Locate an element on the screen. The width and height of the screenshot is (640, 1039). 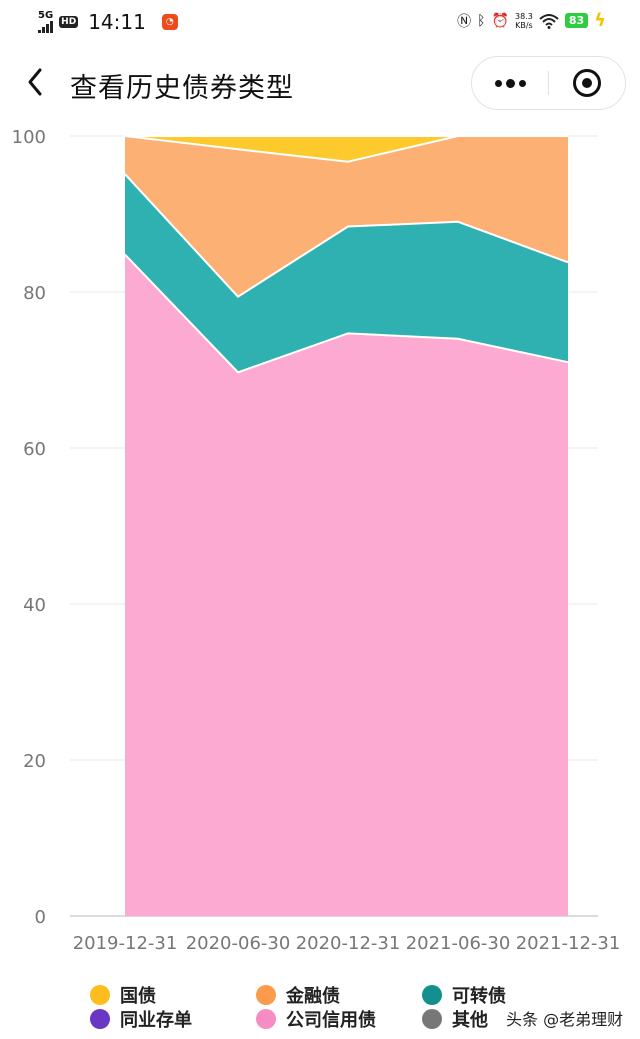
y-tick-label: 20 is located at coordinates (34, 761).